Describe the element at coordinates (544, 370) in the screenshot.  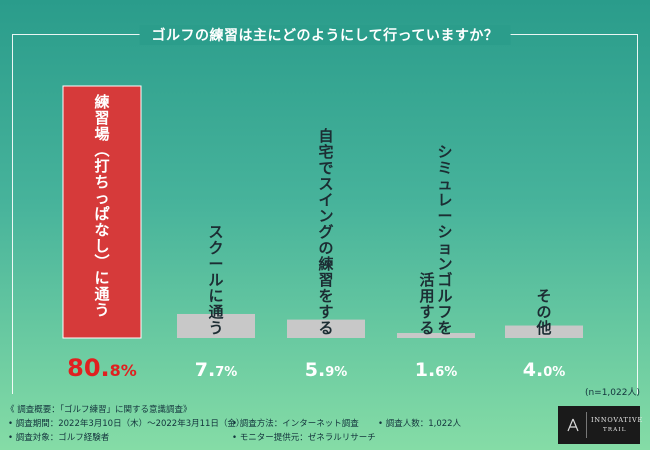
I see `value-label-4: 4.0%` at that location.